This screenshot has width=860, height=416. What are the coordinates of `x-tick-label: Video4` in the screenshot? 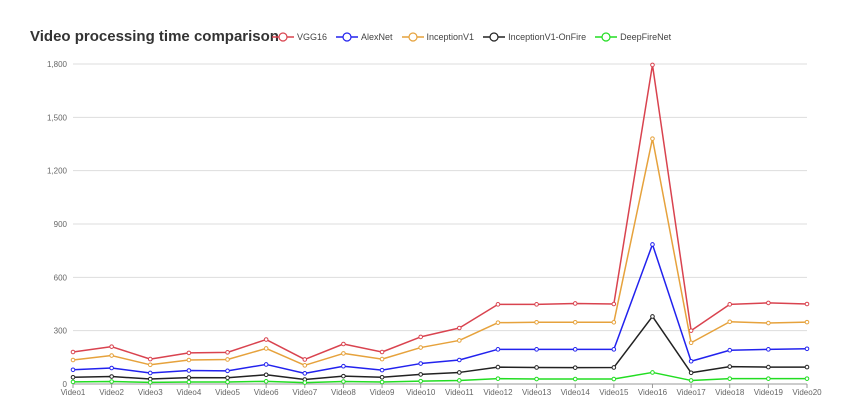 It's located at (189, 392).